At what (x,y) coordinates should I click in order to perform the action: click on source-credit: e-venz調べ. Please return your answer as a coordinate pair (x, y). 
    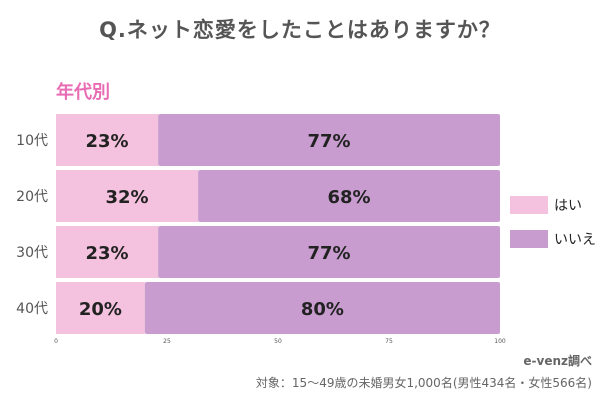
    Looking at the image, I should click on (557, 361).